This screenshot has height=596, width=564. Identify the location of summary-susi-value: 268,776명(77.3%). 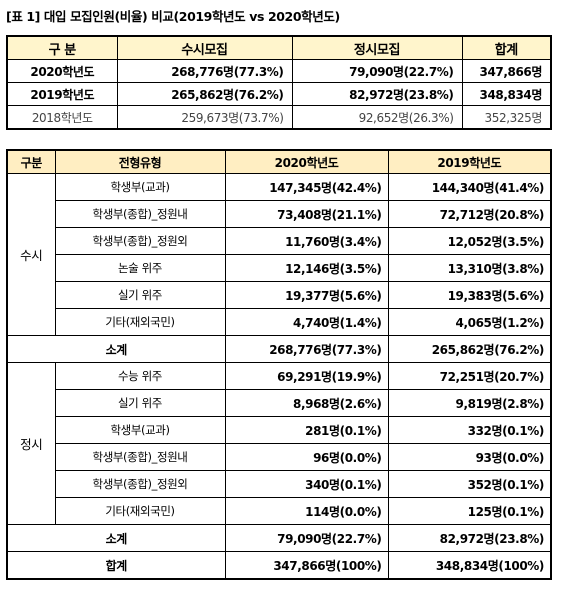
(204, 71).